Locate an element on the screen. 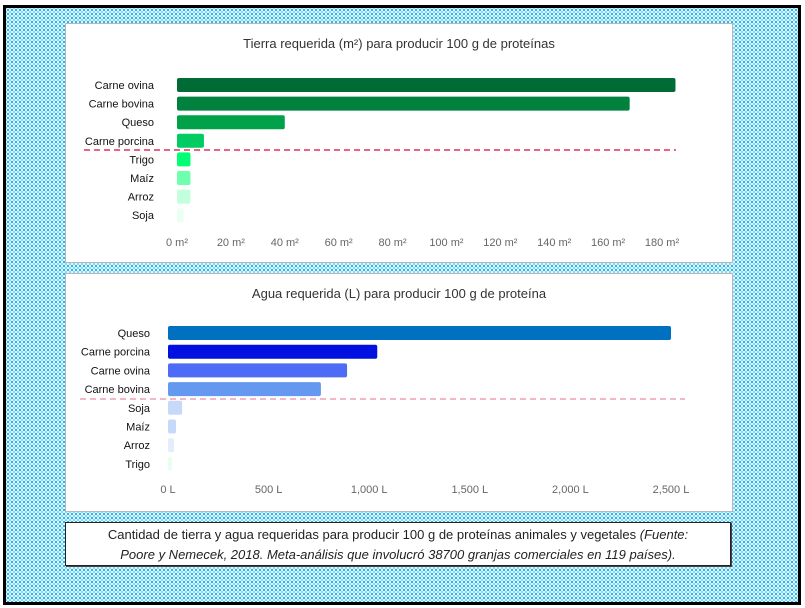 The height and width of the screenshot is (608, 805). water-tick-label: 2,500 L is located at coordinates (671, 490).